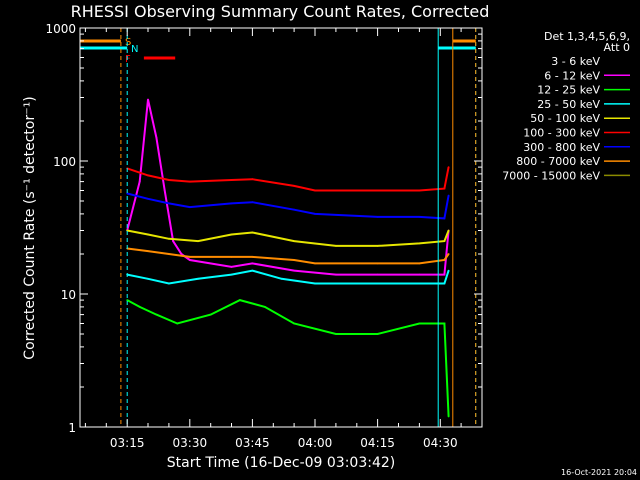  I want to click on x-tick-label: 03:45, so click(252, 443).